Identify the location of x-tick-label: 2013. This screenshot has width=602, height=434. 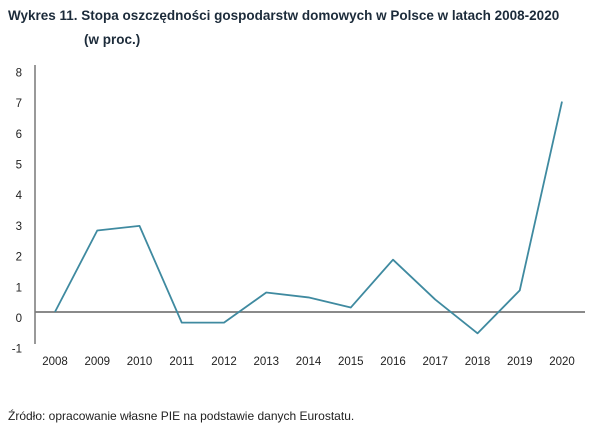
(266, 362).